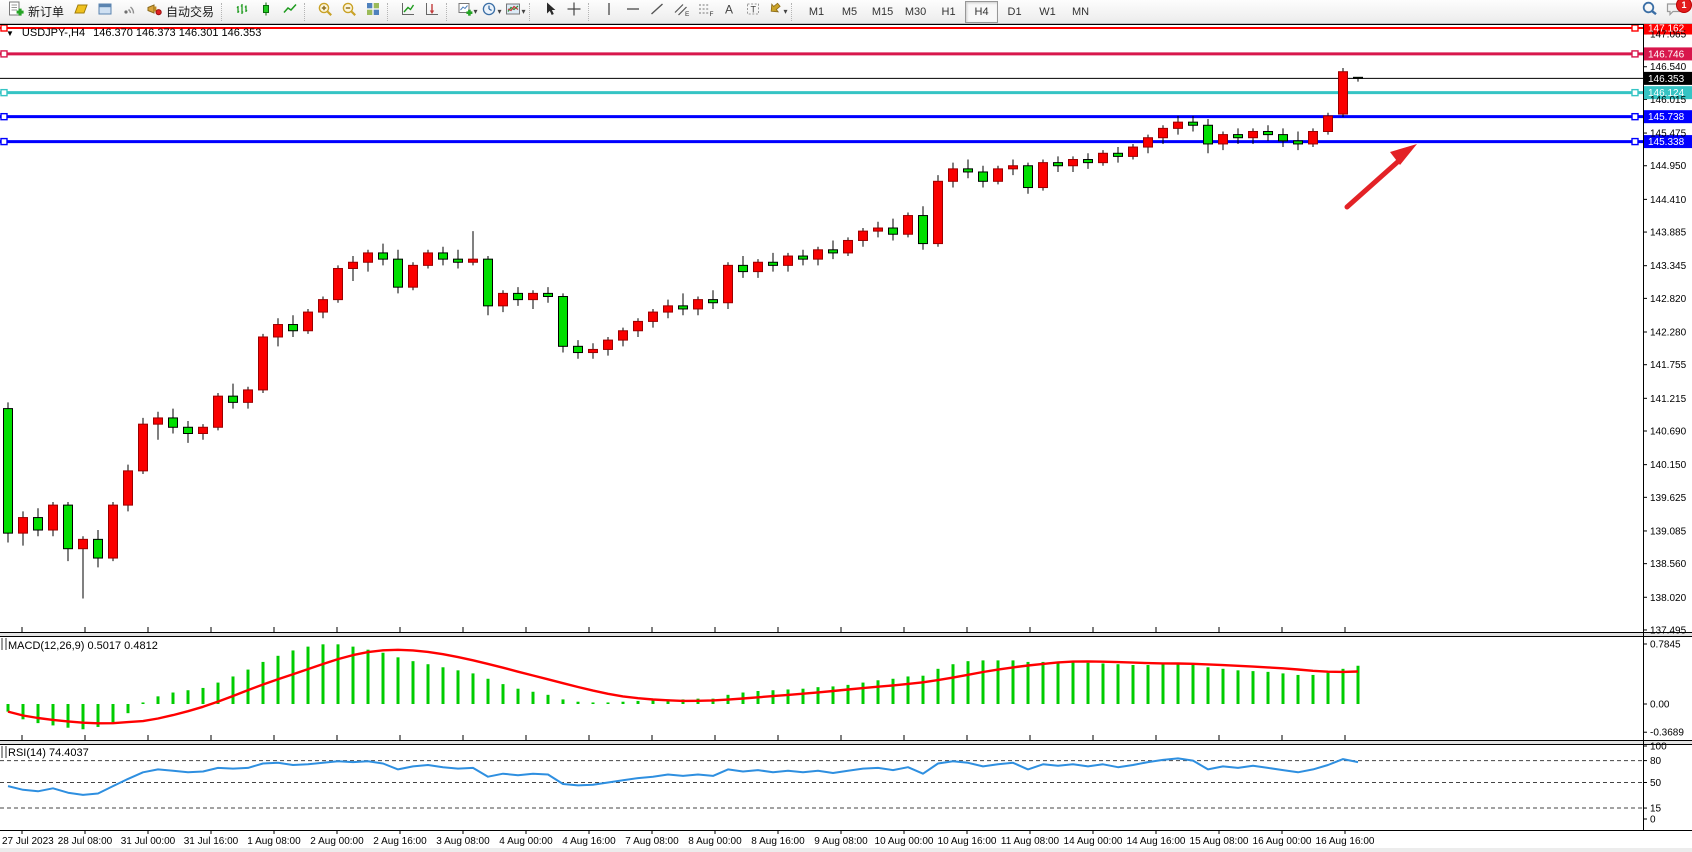  I want to click on vertical-line-button, so click(609, 12).